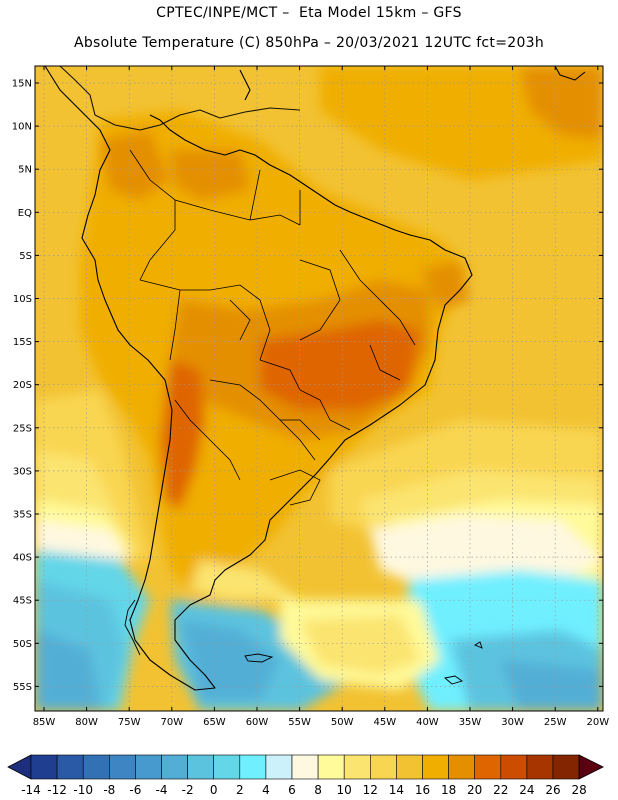 The height and width of the screenshot is (800, 618). I want to click on colorbar-label: 0, so click(214, 790).